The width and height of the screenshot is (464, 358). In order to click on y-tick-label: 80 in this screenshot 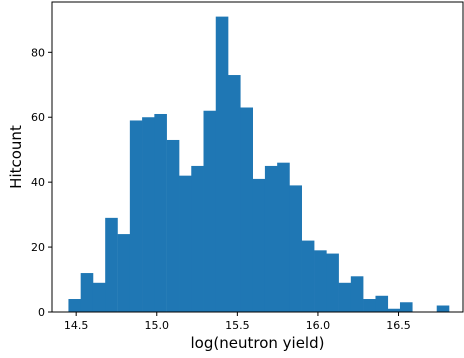, I will do `click(38, 52)`.